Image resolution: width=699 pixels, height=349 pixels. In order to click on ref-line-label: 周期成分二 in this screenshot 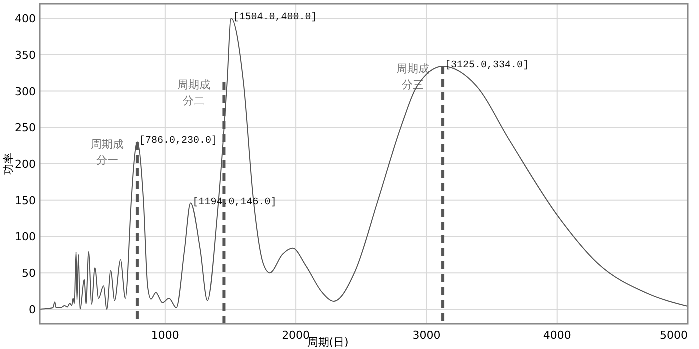, I will do `click(194, 93)`.